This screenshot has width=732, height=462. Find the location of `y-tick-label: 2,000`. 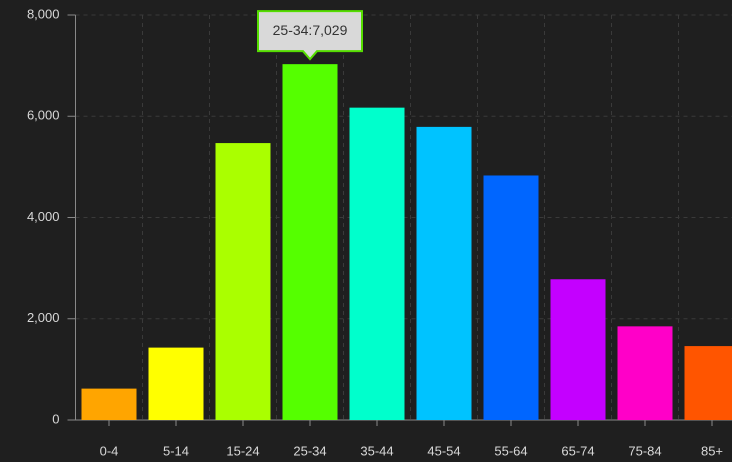

y-tick-label: 2,000 is located at coordinates (43, 317).